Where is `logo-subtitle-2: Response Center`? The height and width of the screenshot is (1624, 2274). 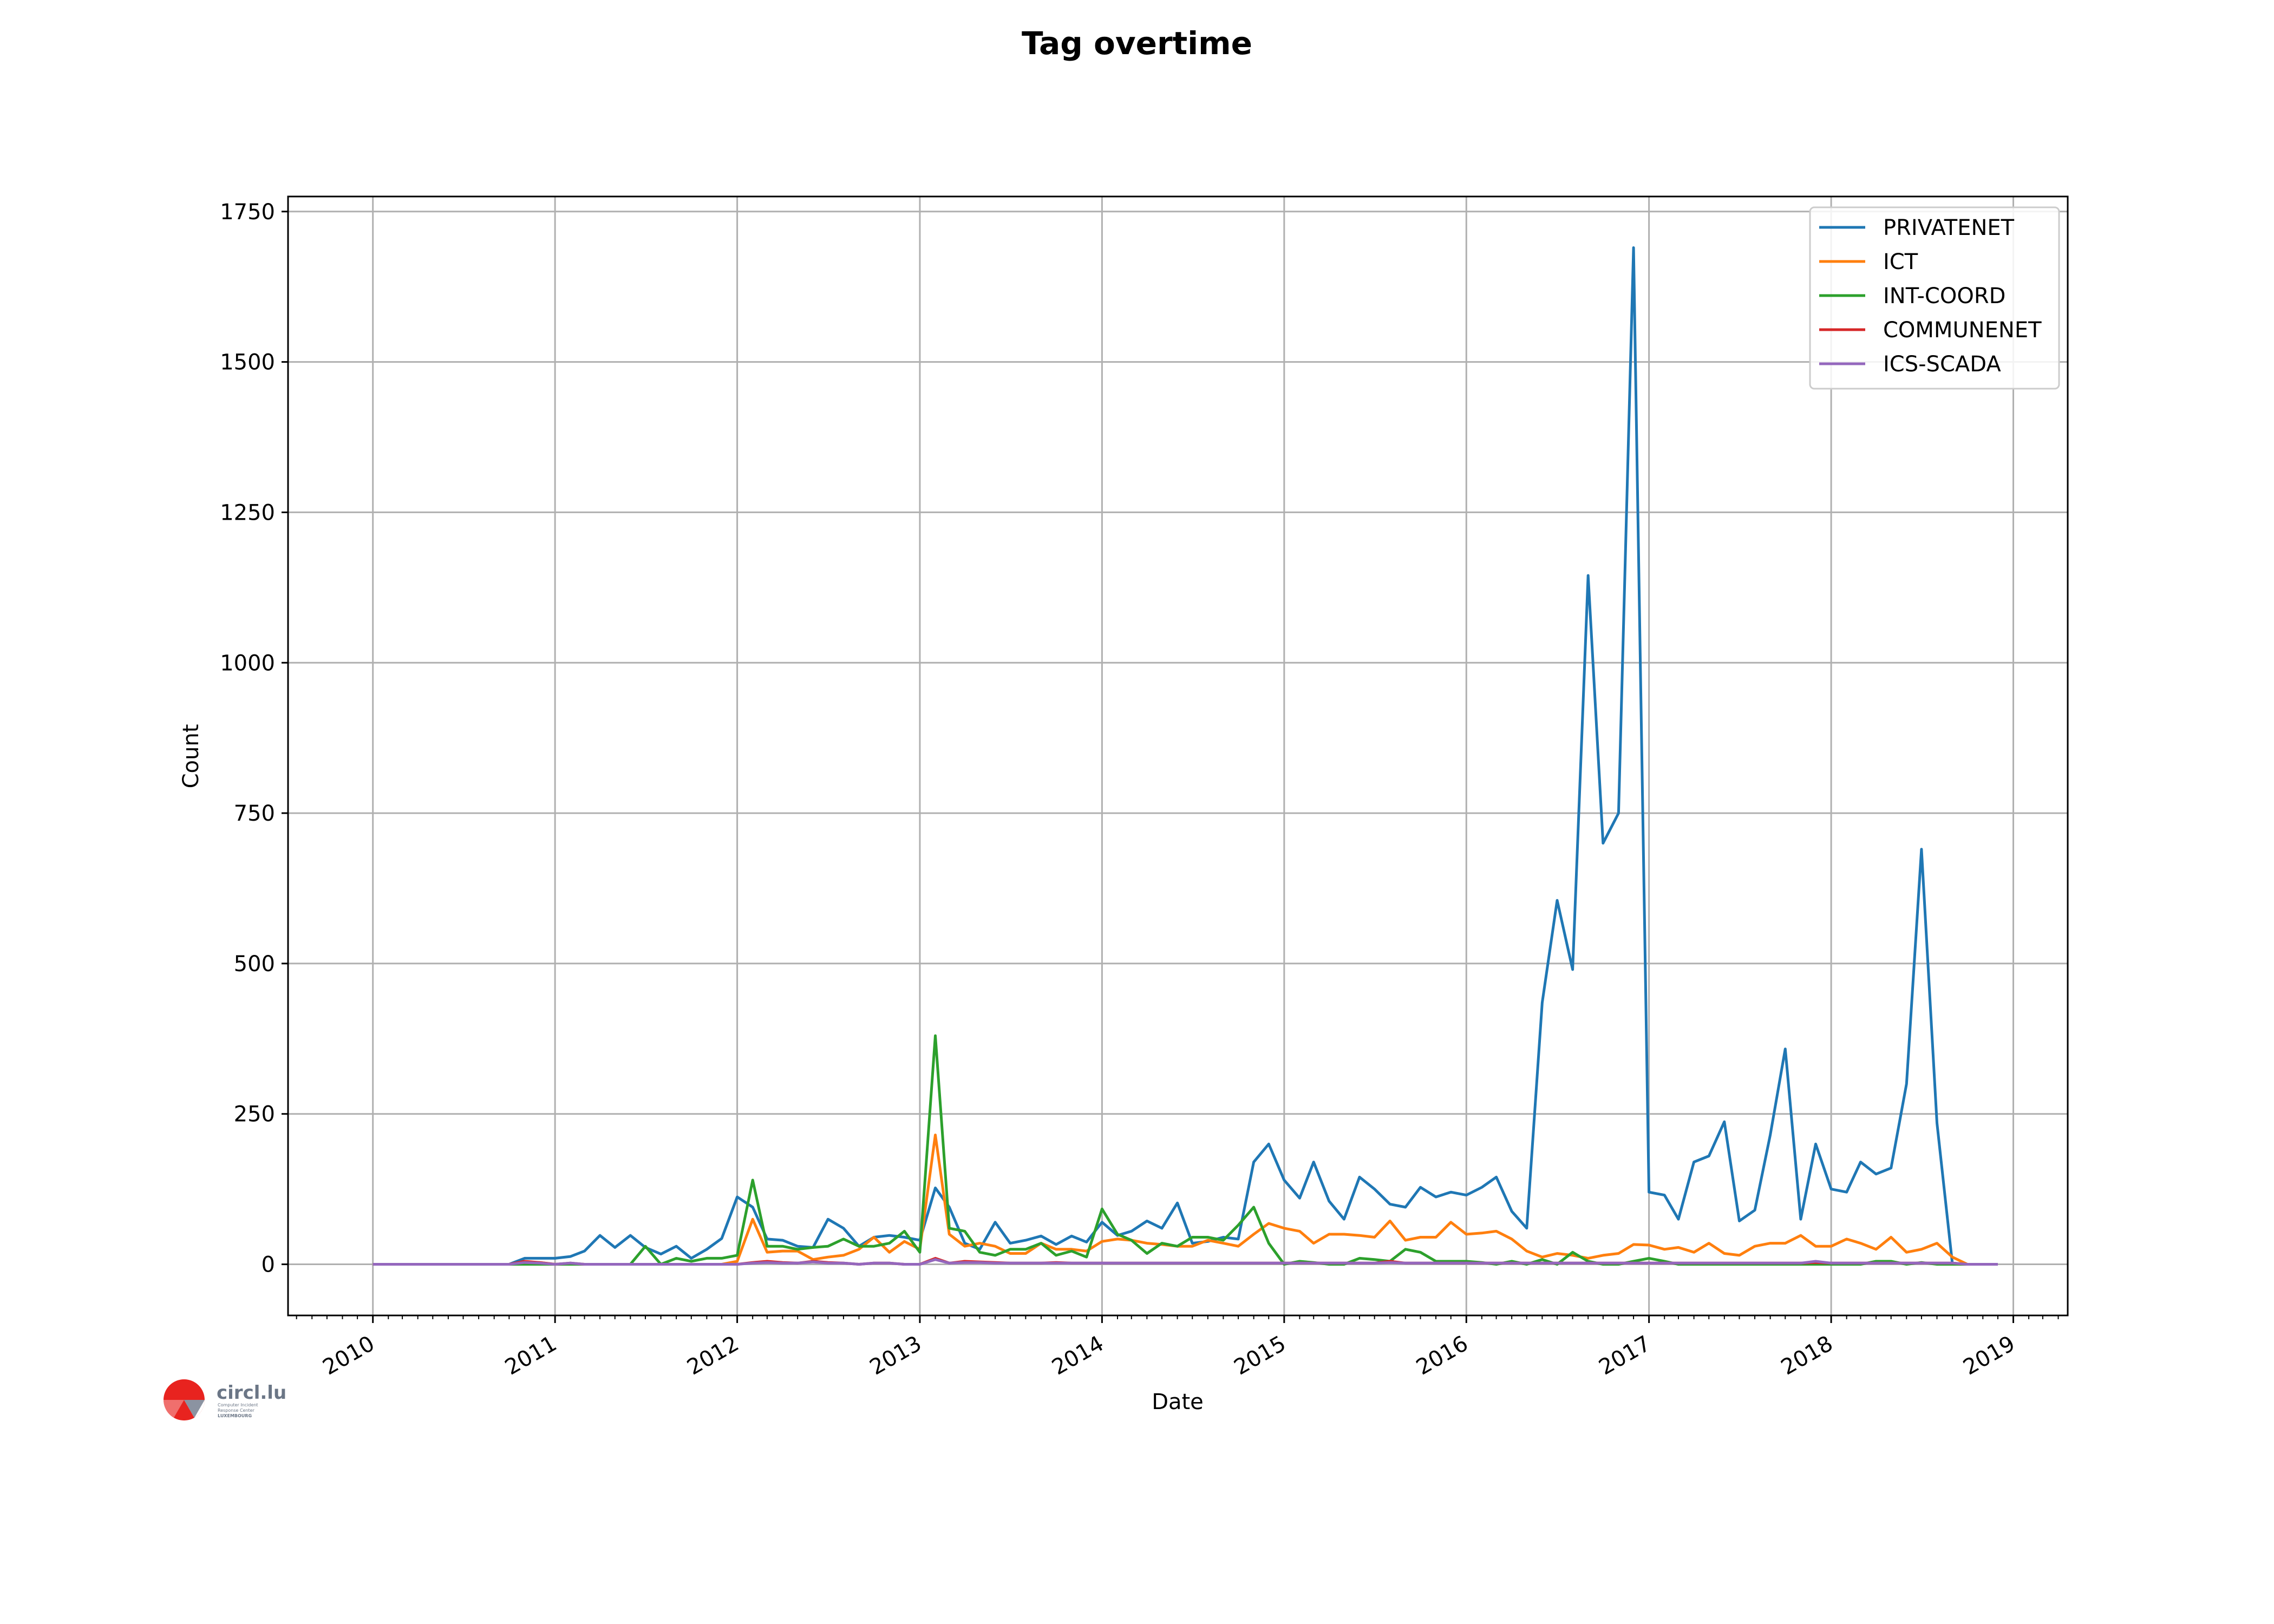
logo-subtitle-2: Response Center is located at coordinates (237, 1411).